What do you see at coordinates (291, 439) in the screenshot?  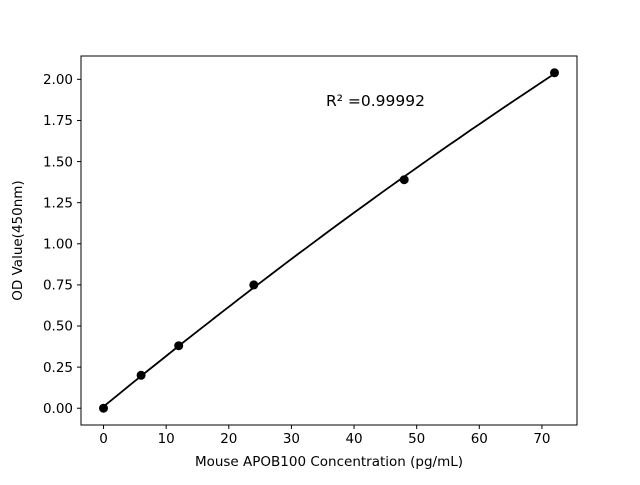 I see `x-tick-label: 30` at bounding box center [291, 439].